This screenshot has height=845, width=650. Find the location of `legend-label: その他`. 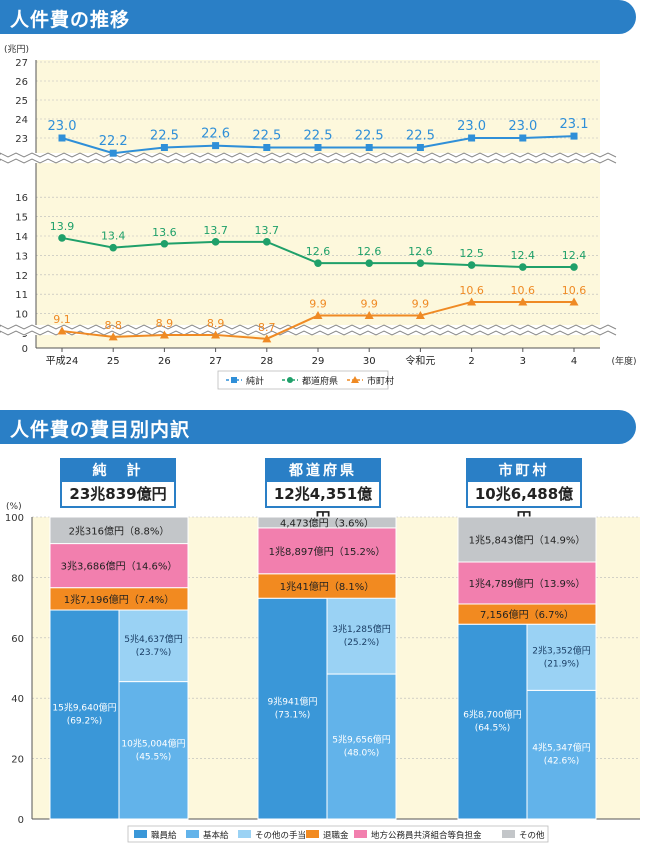

legend-label: その他 is located at coordinates (532, 835).